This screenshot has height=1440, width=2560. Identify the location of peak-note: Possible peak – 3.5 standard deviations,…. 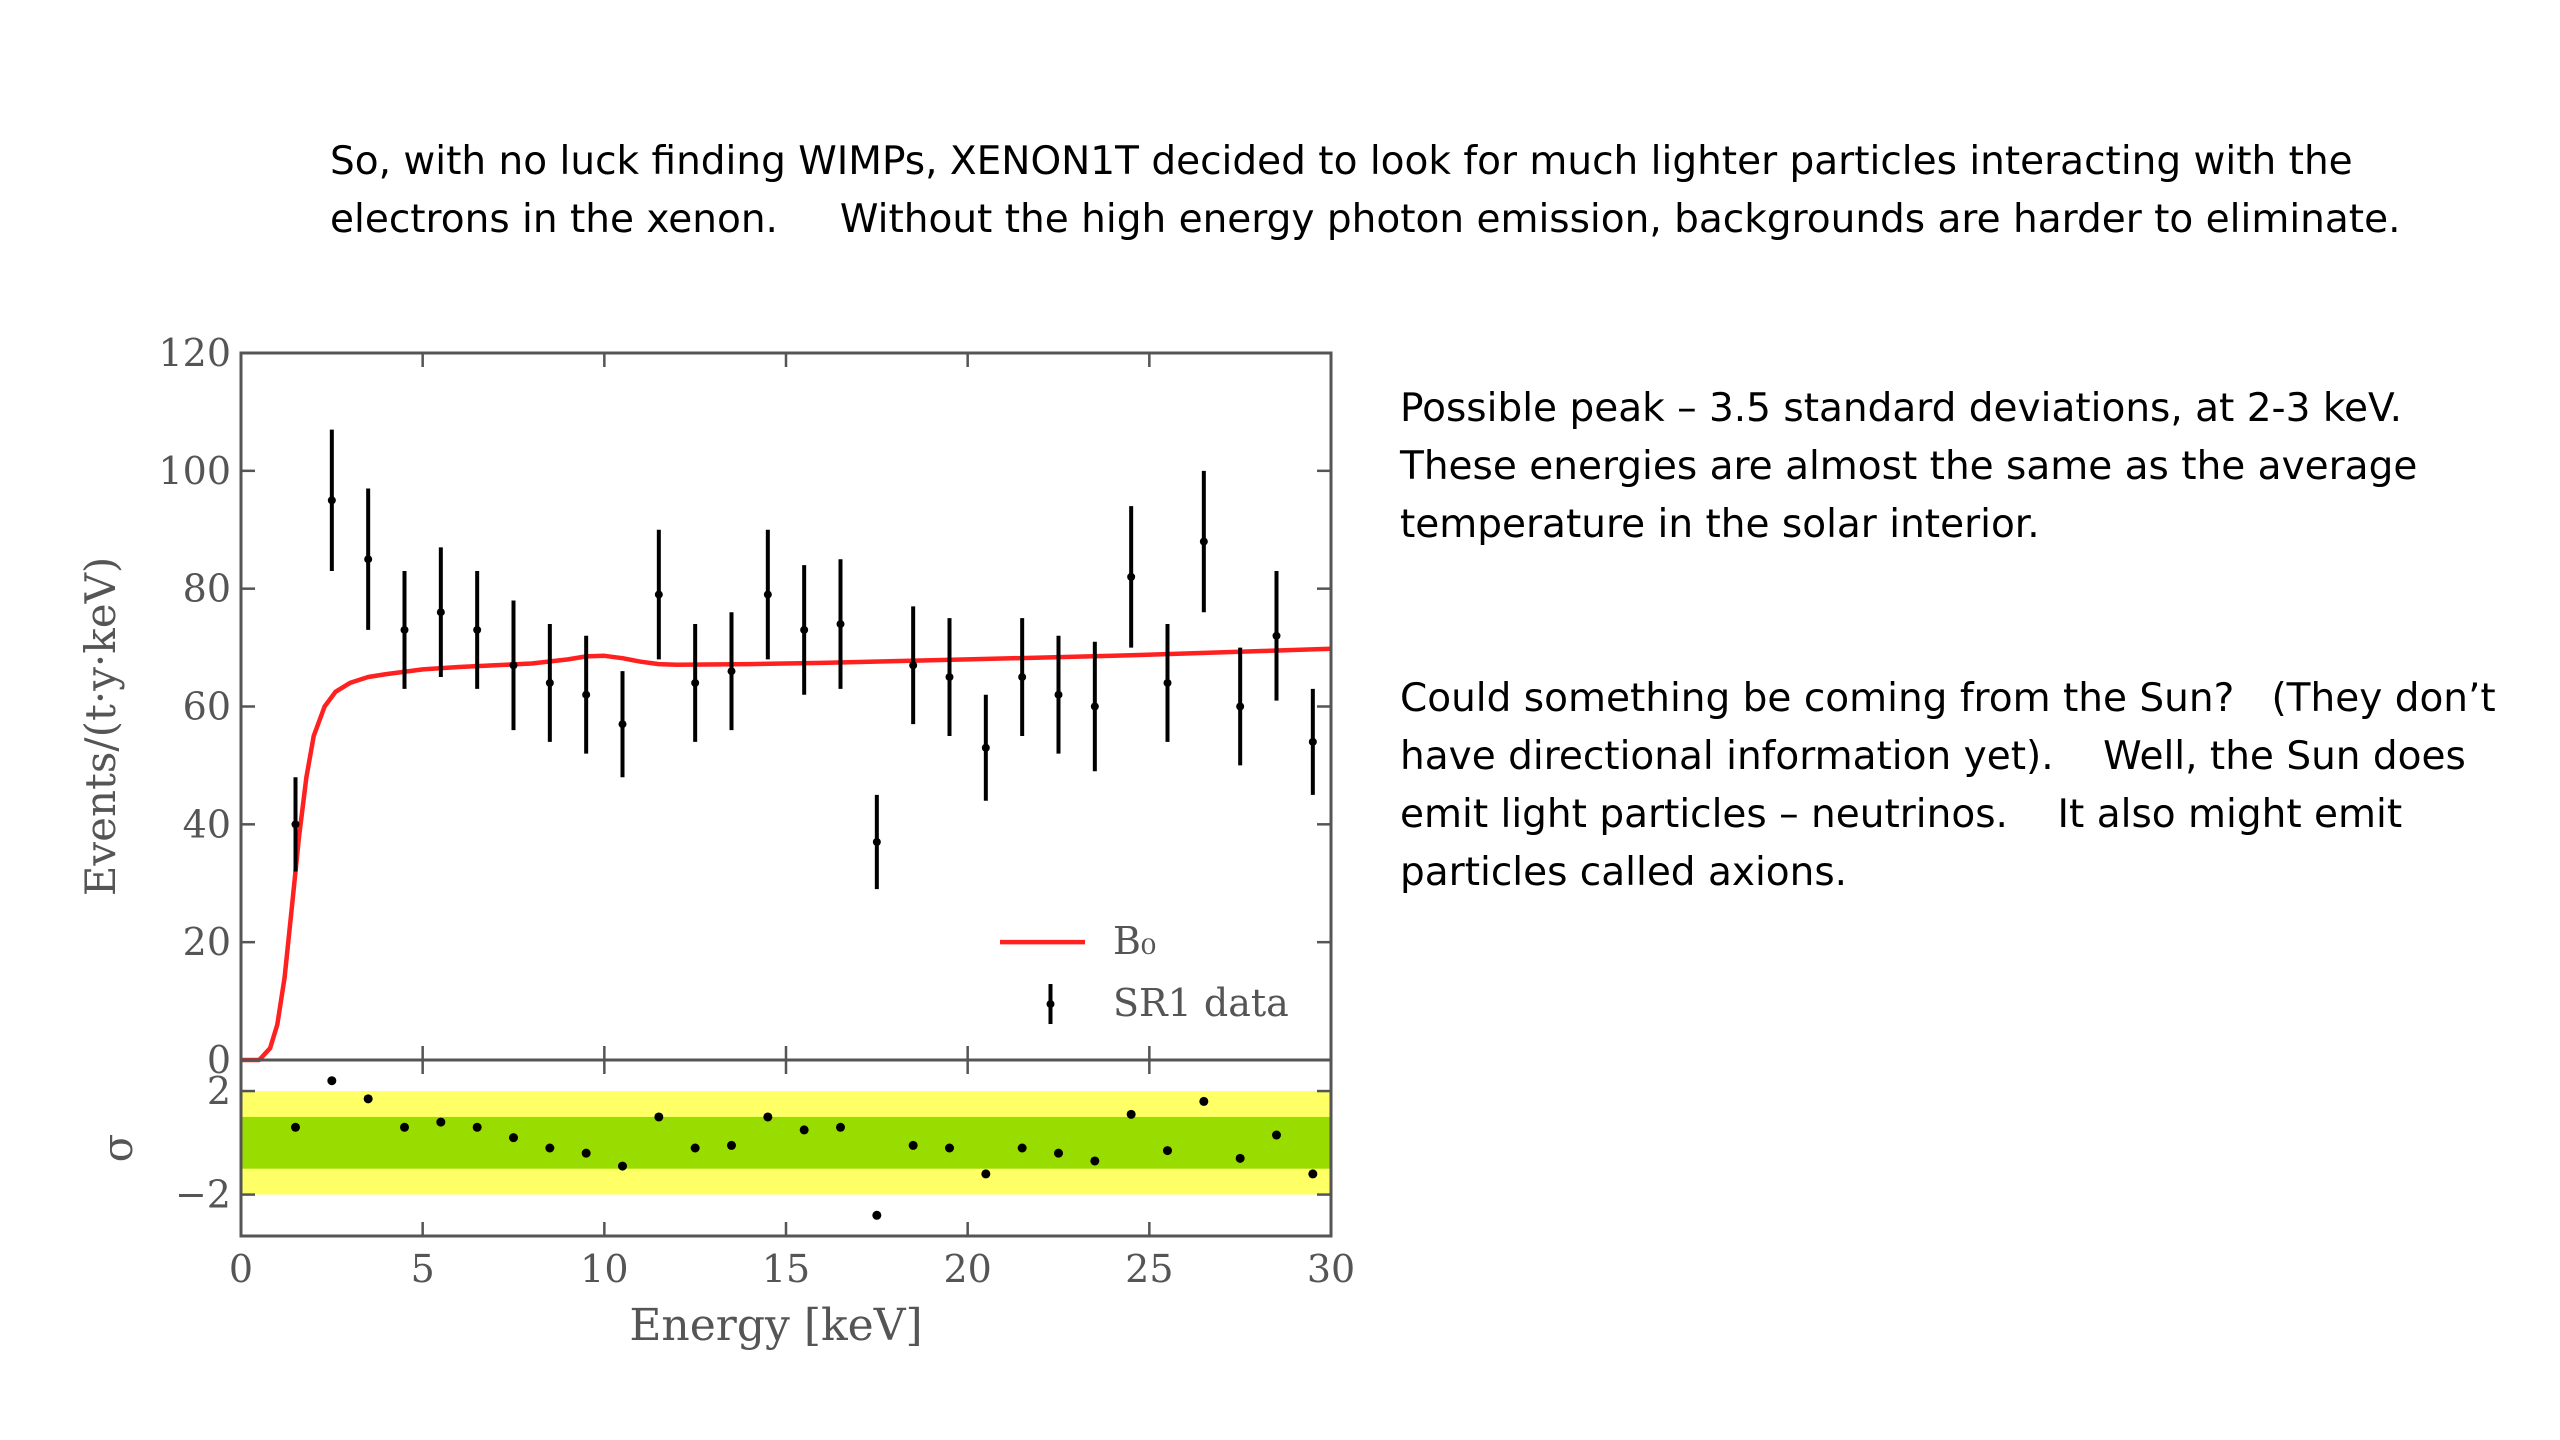
(1965, 467).